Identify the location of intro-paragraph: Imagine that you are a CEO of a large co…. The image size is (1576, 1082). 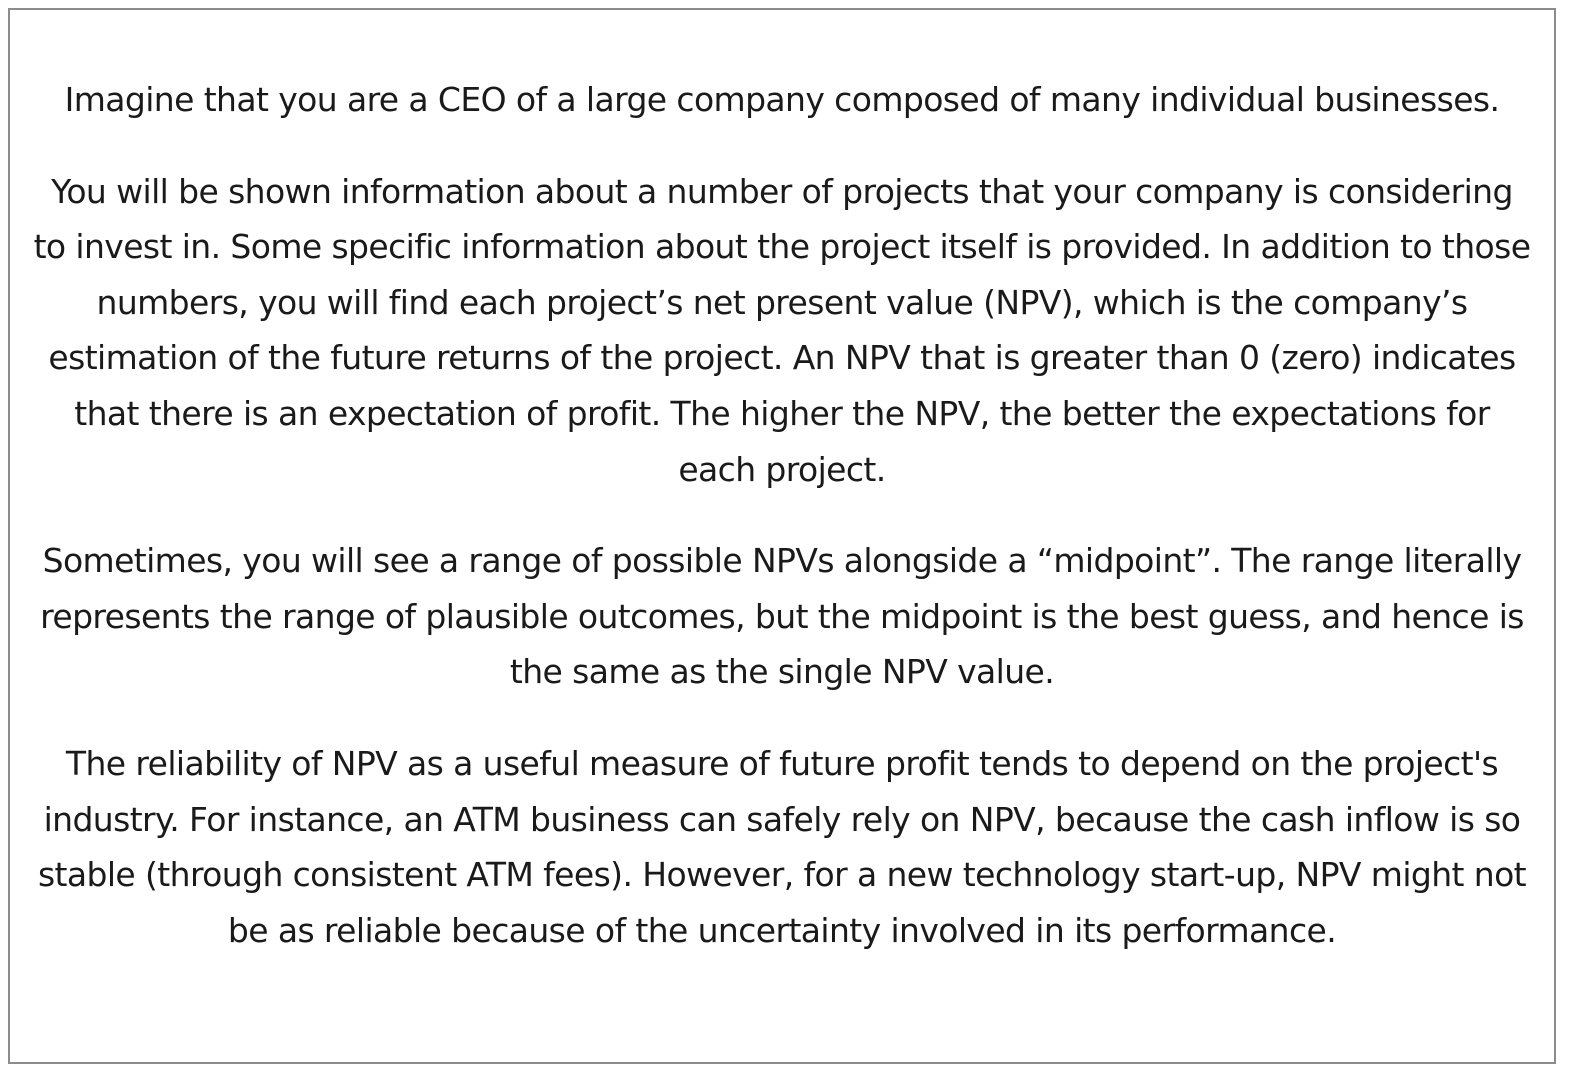
(782, 99).